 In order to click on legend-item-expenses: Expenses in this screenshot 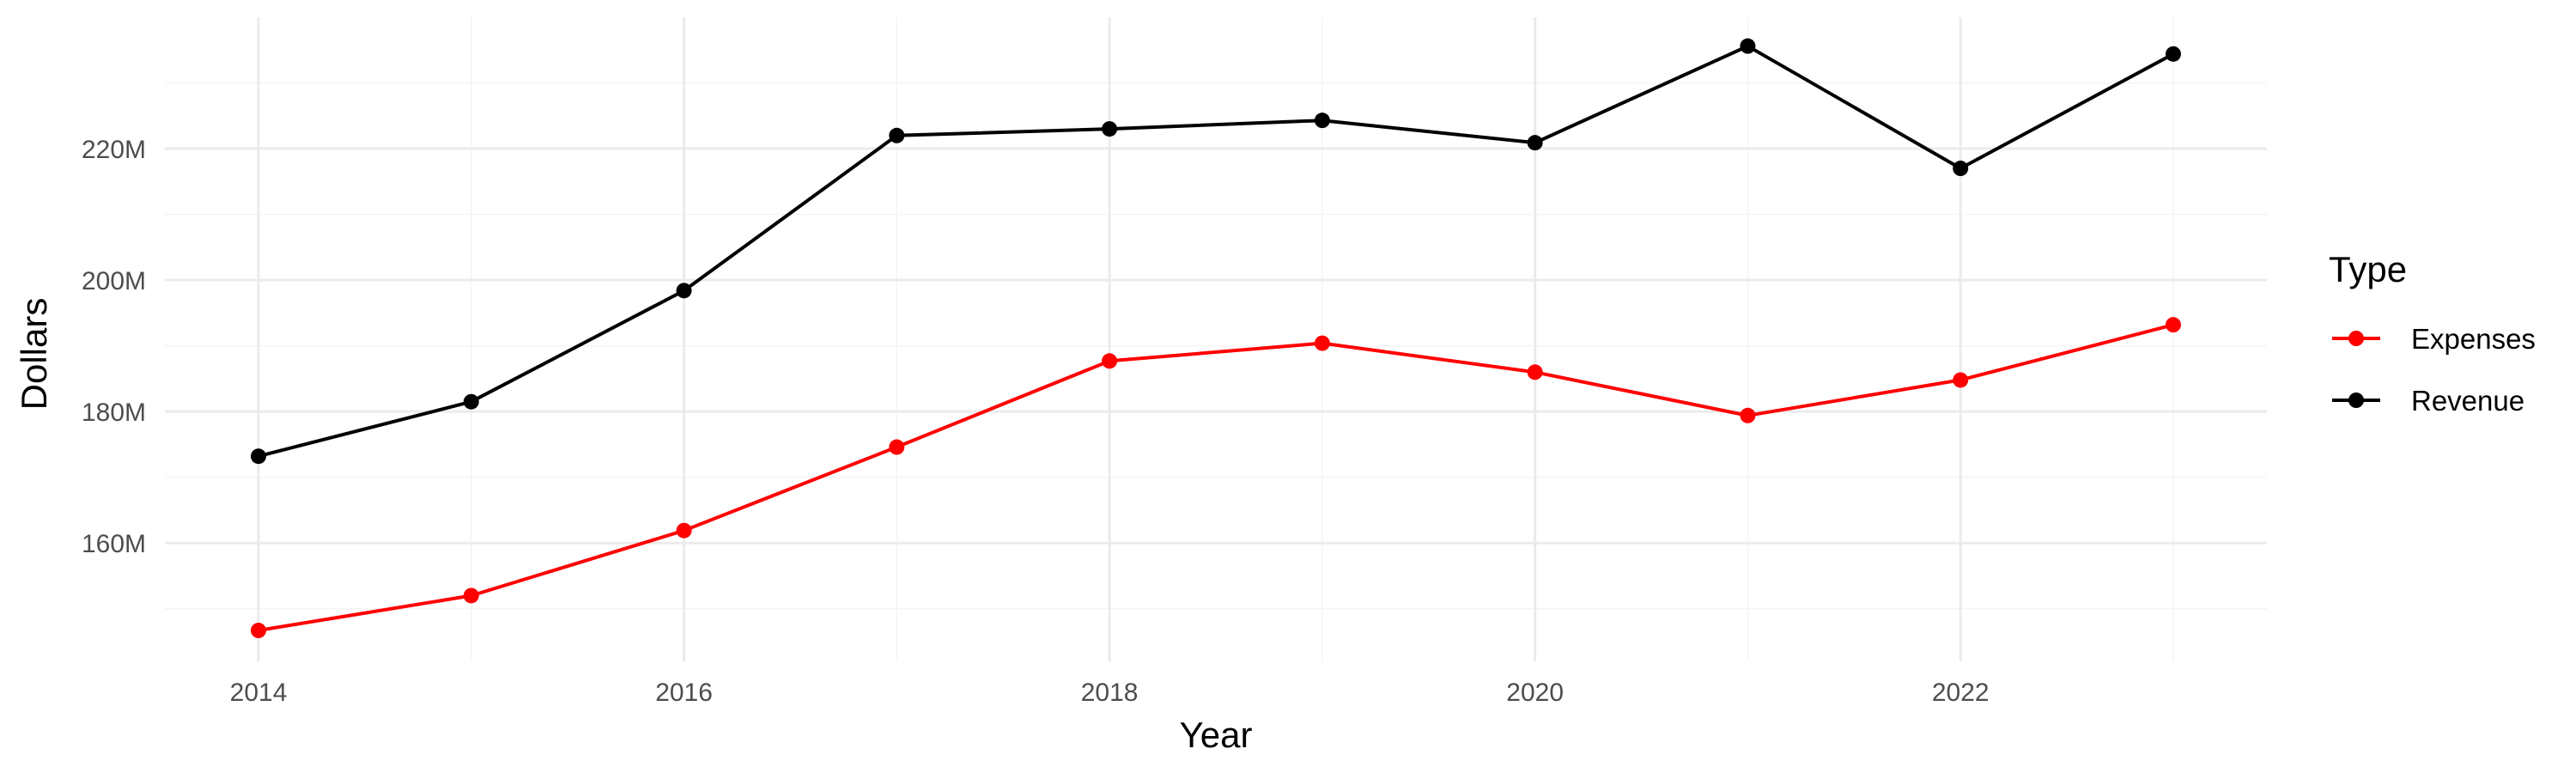, I will do `click(2434, 339)`.